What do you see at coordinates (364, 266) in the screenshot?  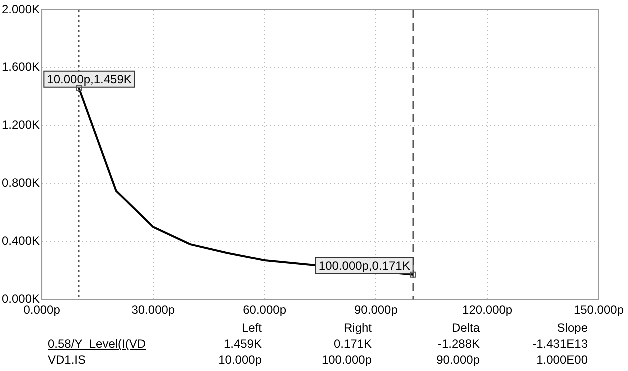 I see `annotation: 100.000p,0.171K` at bounding box center [364, 266].